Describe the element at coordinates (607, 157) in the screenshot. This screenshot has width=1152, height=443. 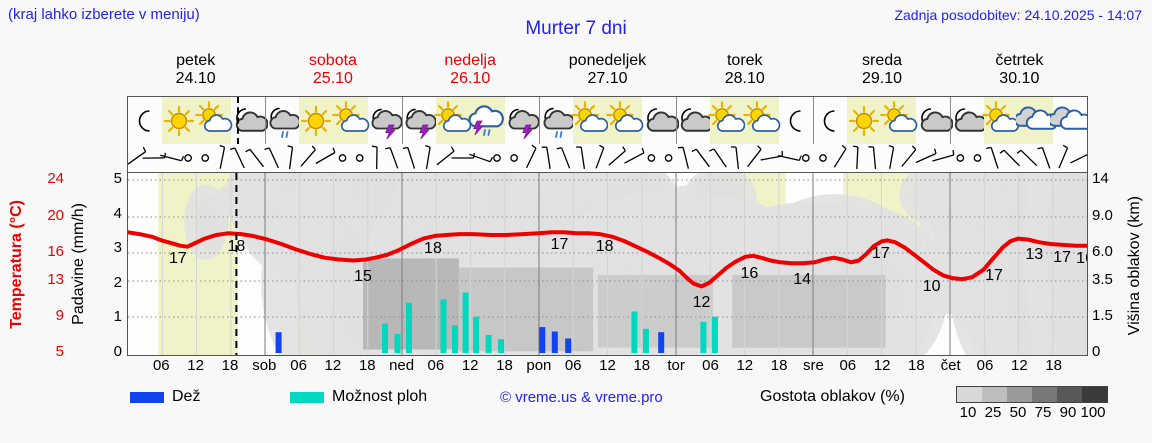
I see `wind-barbs-svg` at that location.